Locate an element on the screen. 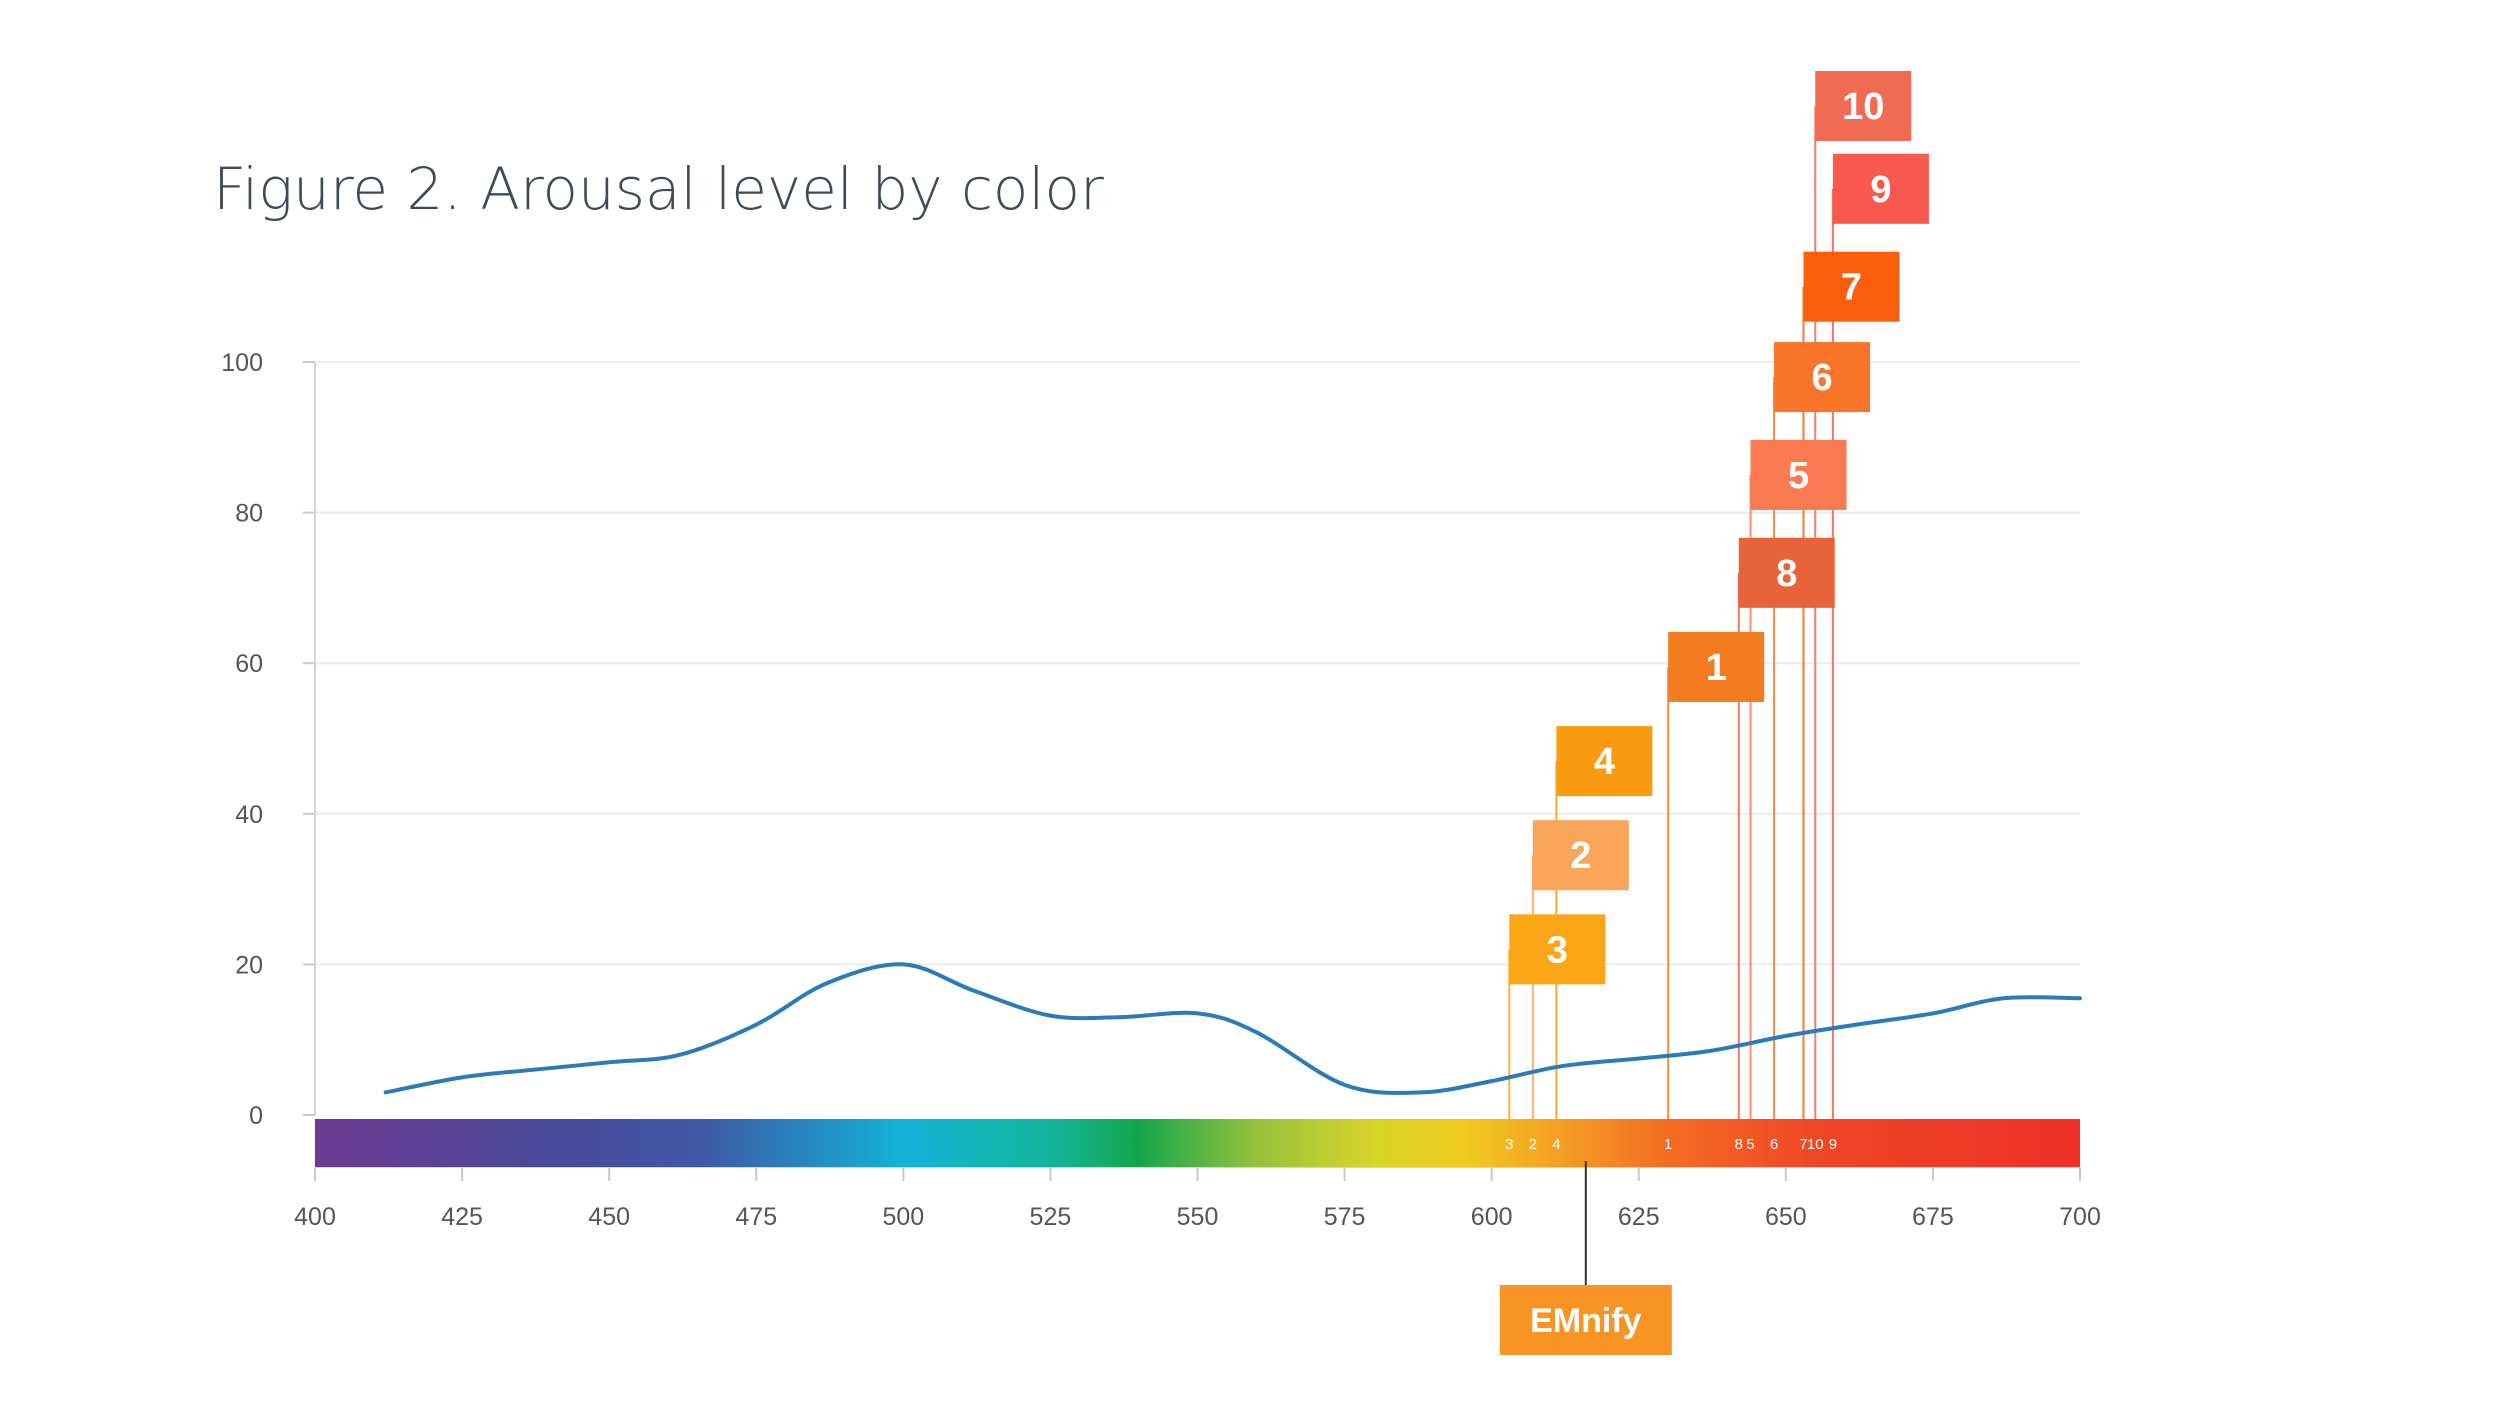 The height and width of the screenshot is (1406, 2500). brand-marker: EMnify is located at coordinates (1585, 1258).